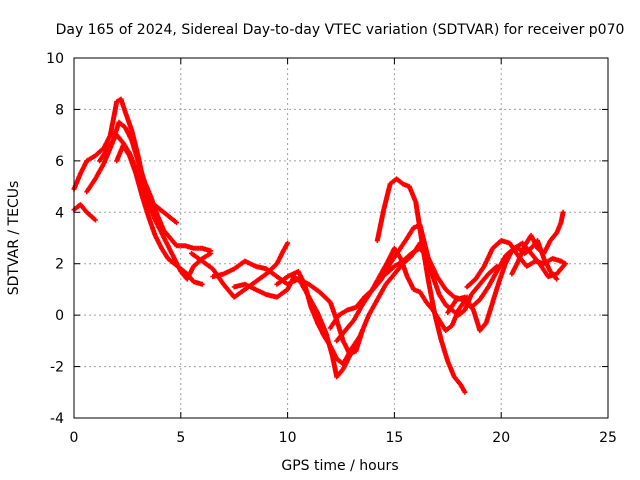  I want to click on y-tick-label: 0, so click(59, 316).